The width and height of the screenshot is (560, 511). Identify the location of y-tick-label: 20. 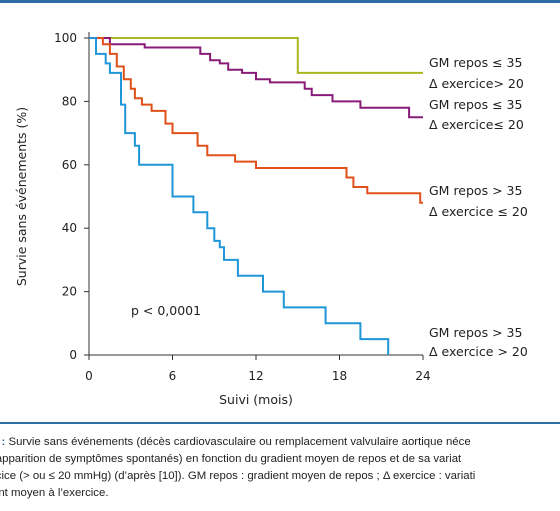
(69, 292).